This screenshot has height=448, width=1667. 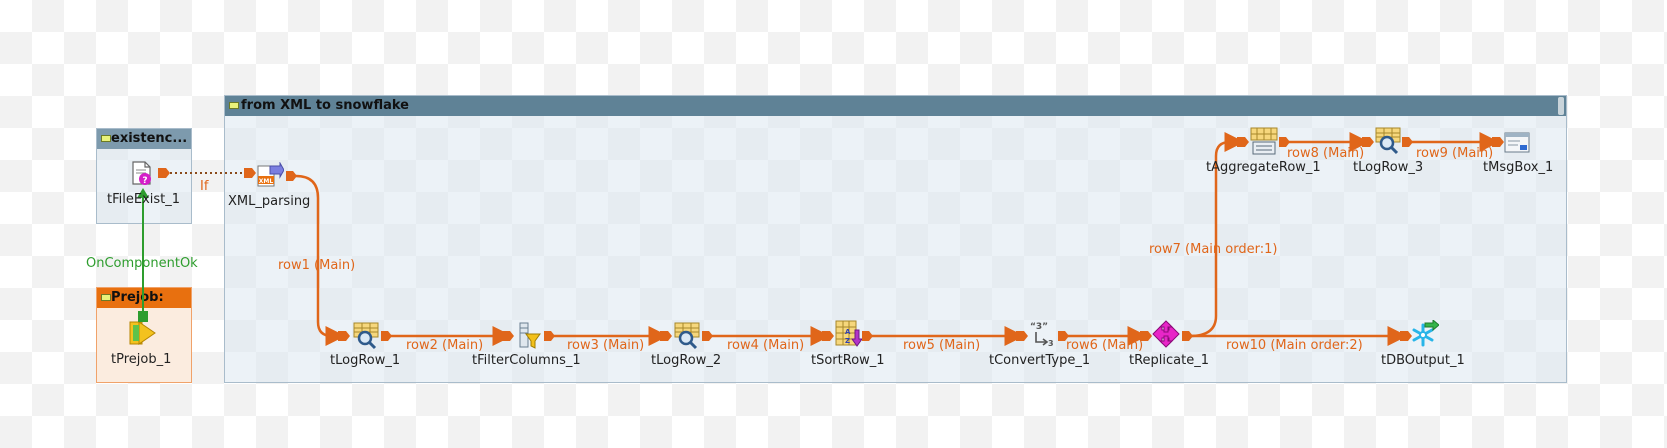 I want to click on component-tprejob, so click(x=143, y=333).